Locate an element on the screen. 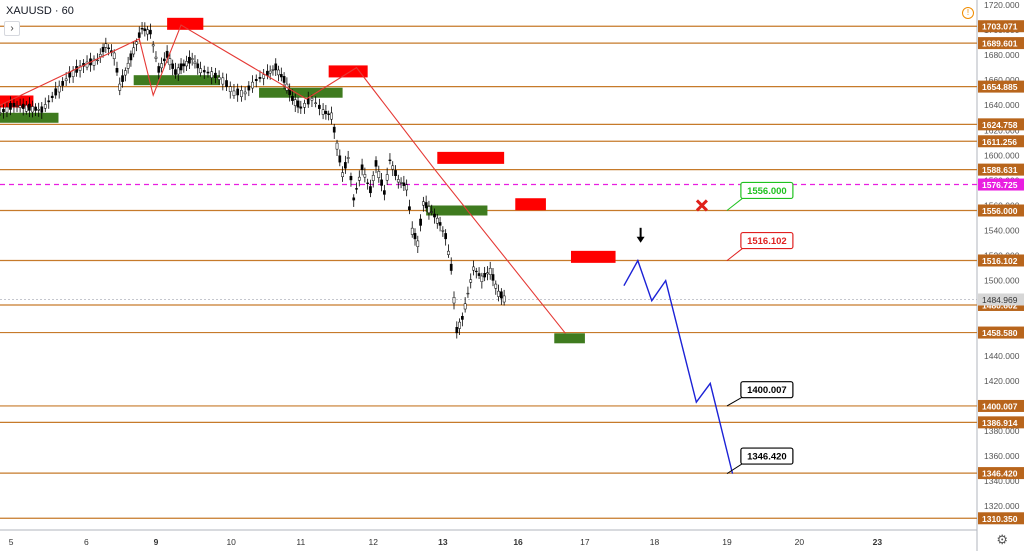 Image resolution: width=1024 pixels, height=556 pixels. gear-icon: ⚙ is located at coordinates (1002, 539).